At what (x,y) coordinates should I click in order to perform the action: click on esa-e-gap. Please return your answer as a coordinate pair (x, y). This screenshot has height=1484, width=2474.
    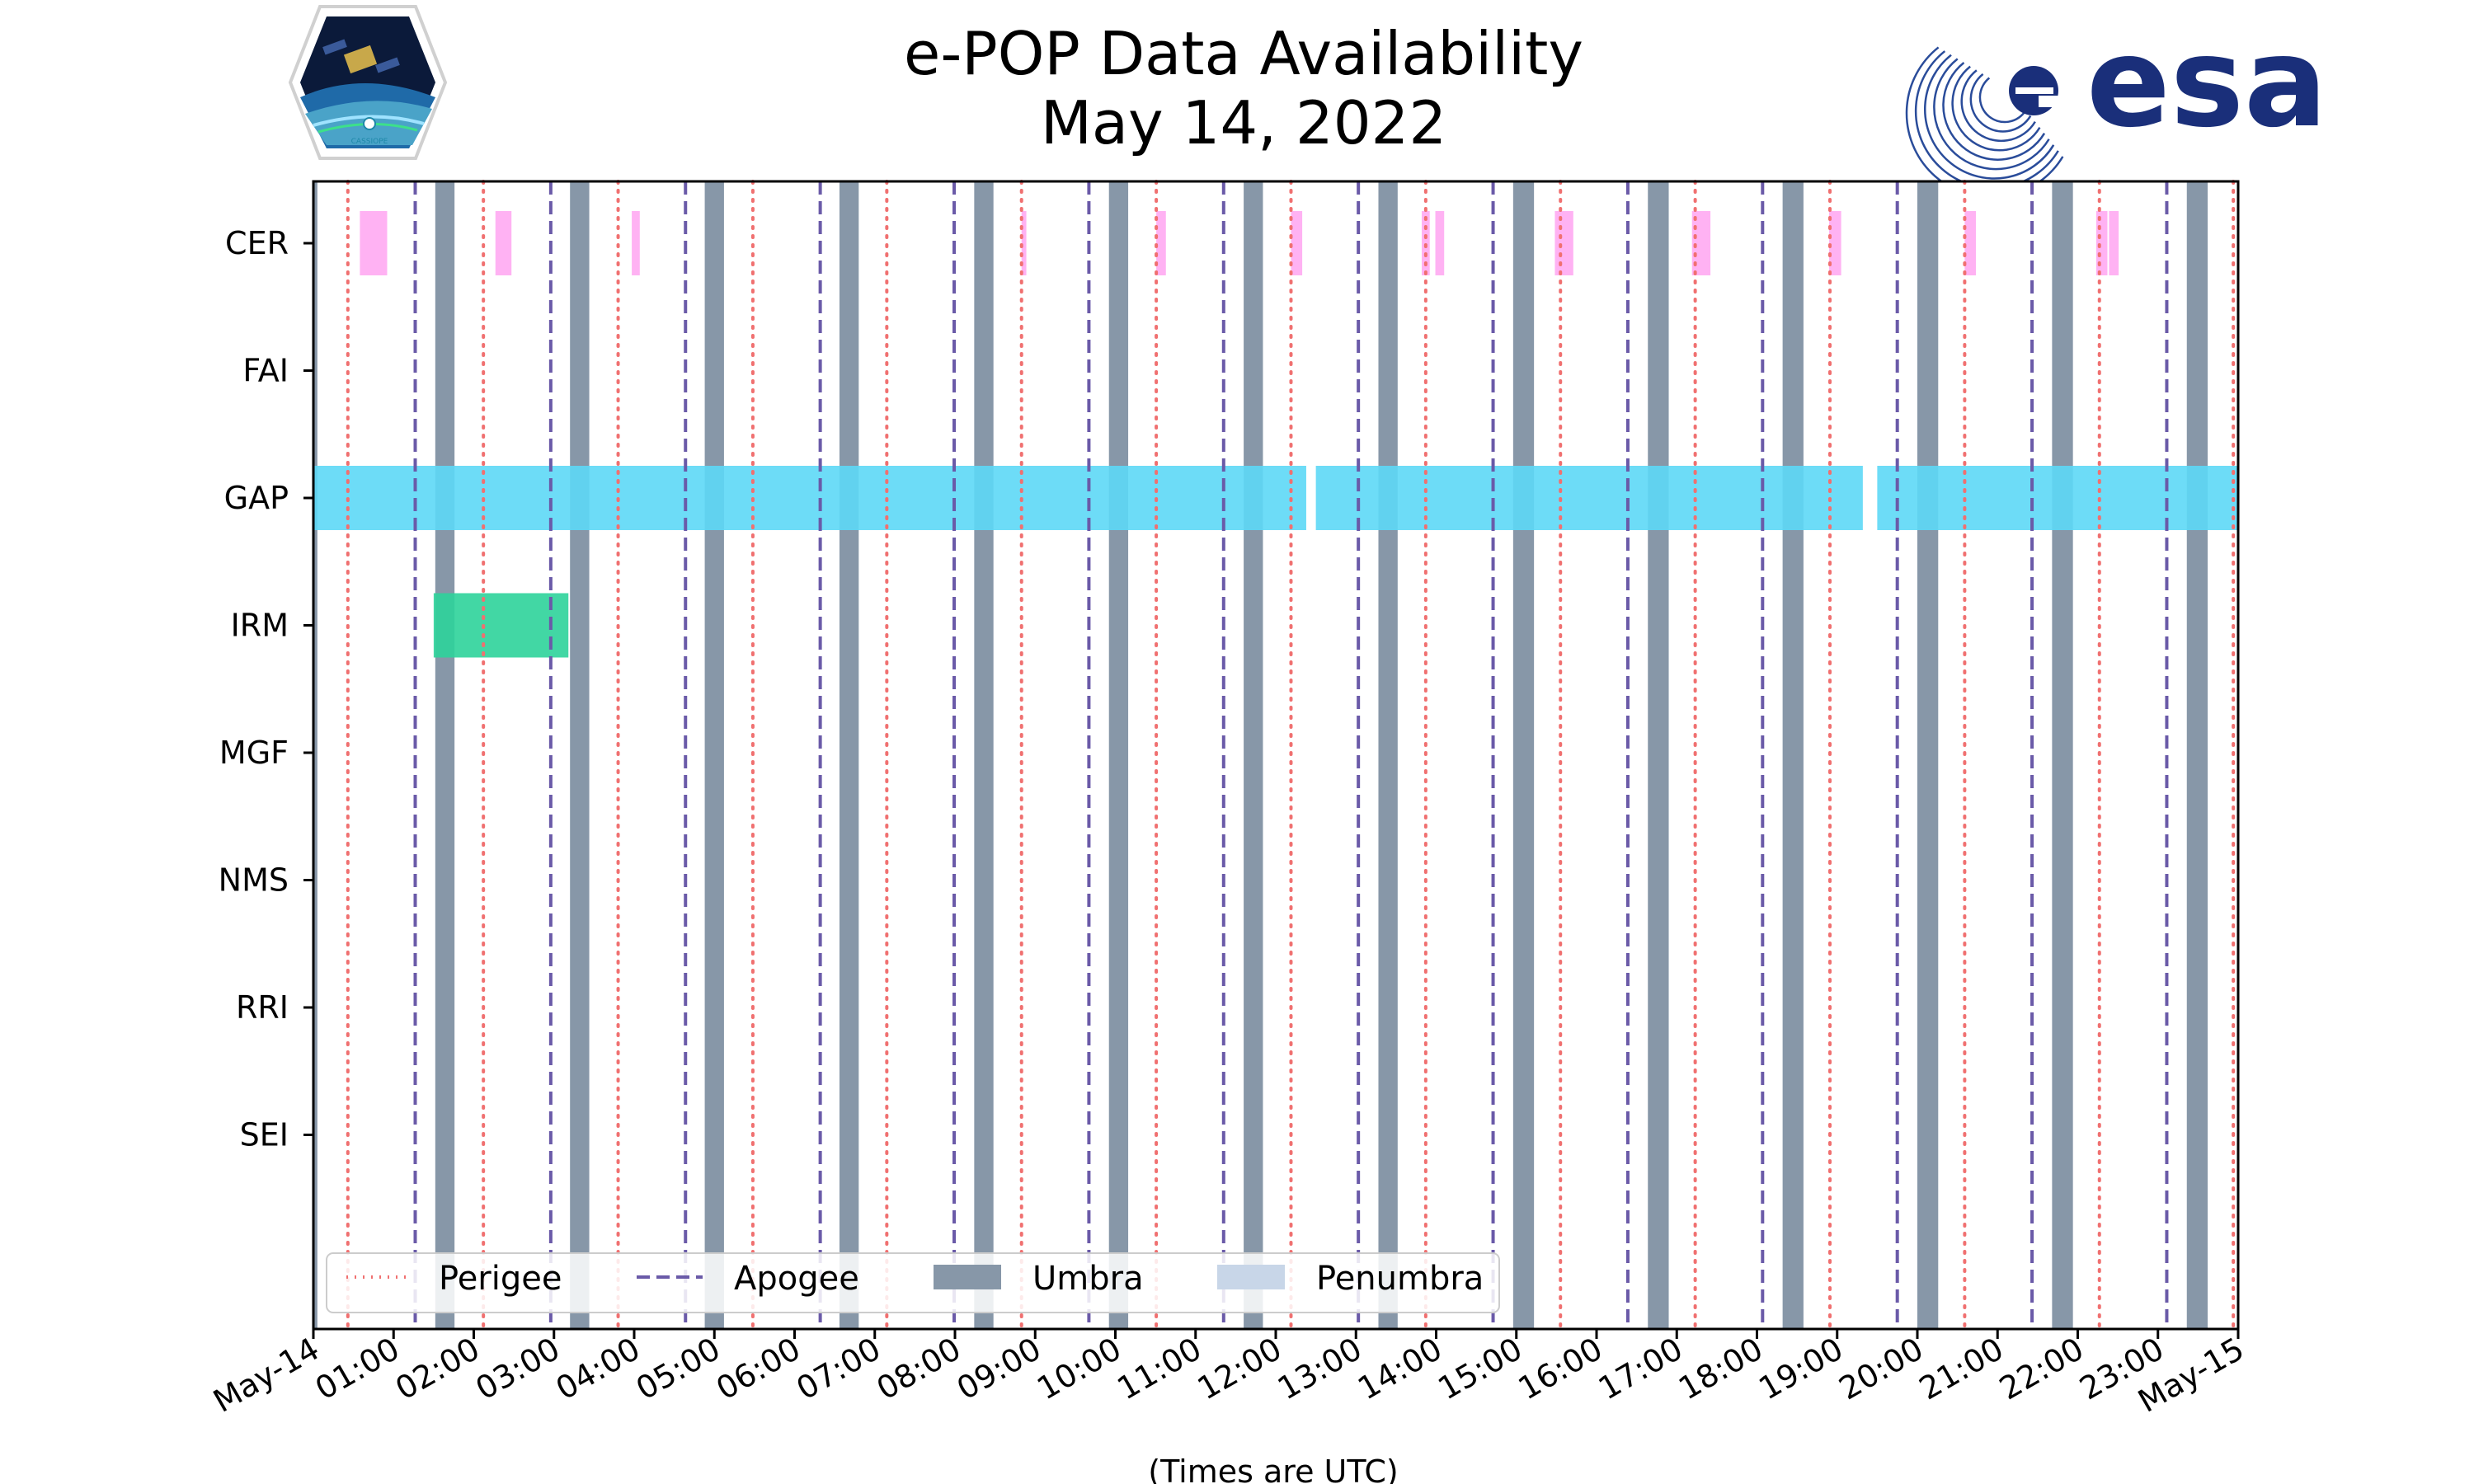
    Looking at the image, I should click on (2049, 101).